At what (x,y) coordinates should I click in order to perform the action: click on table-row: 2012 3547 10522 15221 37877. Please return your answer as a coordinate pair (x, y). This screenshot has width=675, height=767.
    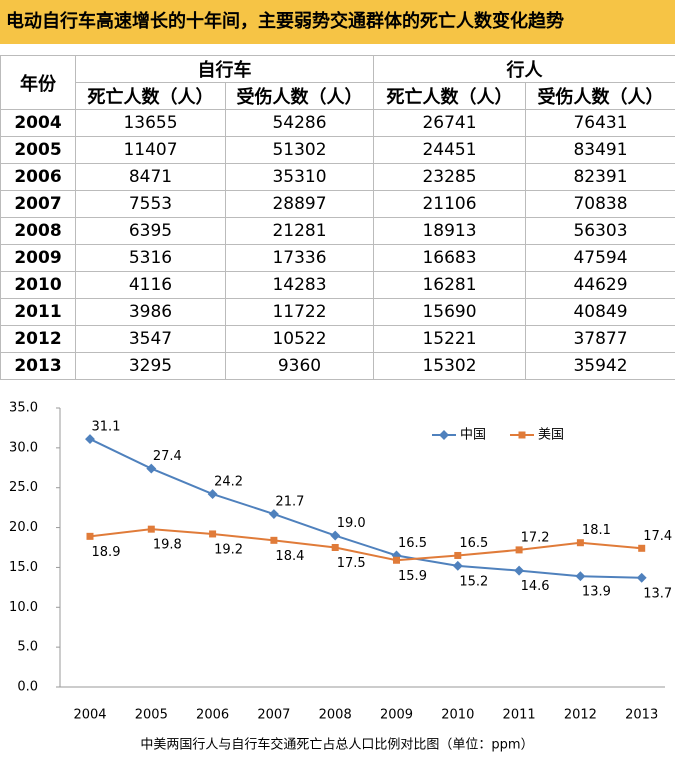
    Looking at the image, I should click on (337, 339).